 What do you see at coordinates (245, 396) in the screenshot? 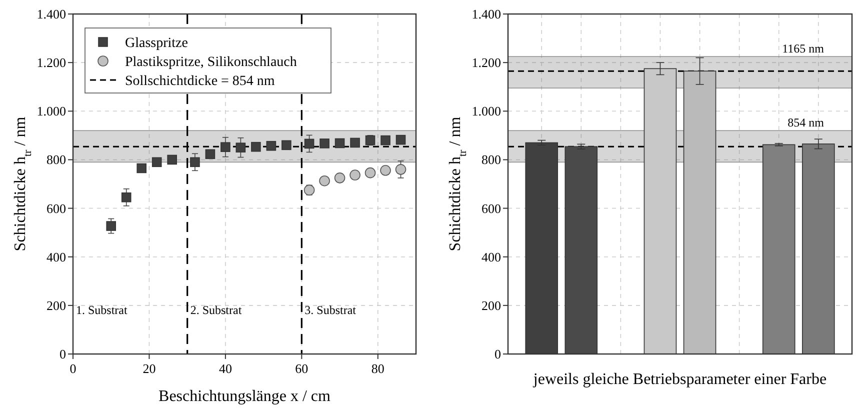
I see `x-axis-title: Beschichtungslänge x / cm` at bounding box center [245, 396].